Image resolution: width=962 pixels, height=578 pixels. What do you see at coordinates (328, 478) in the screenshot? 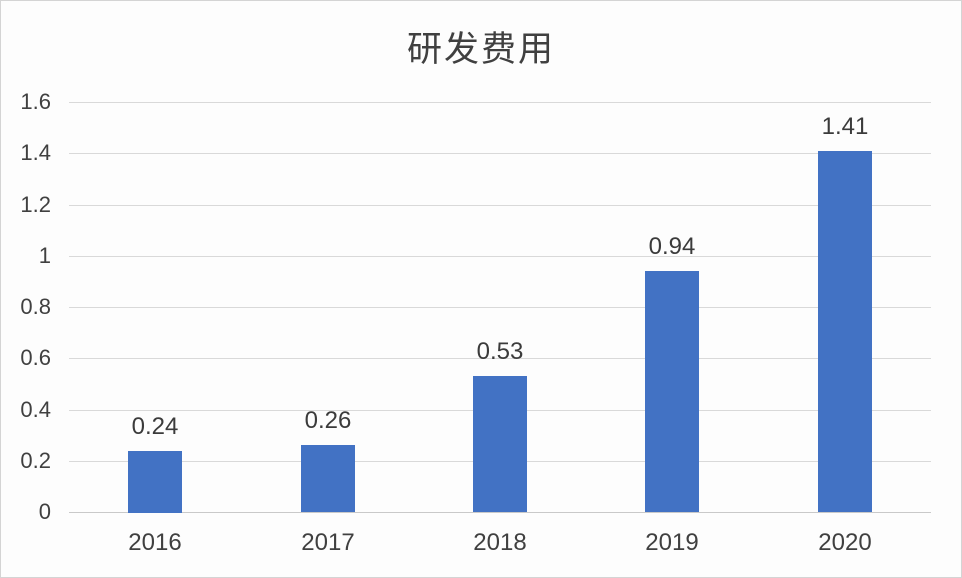
I see `bar-2017` at bounding box center [328, 478].